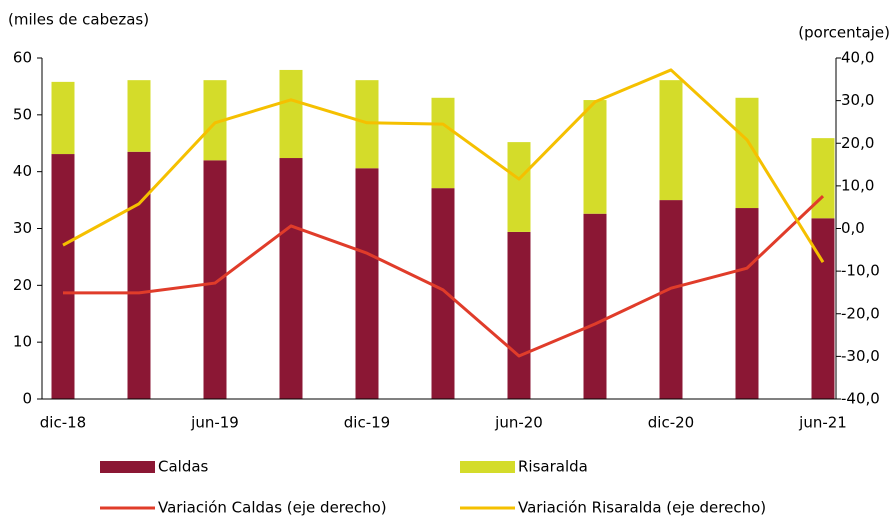  Describe the element at coordinates (857, 100) in the screenshot. I see `y2-tick-label: 30,0` at that location.